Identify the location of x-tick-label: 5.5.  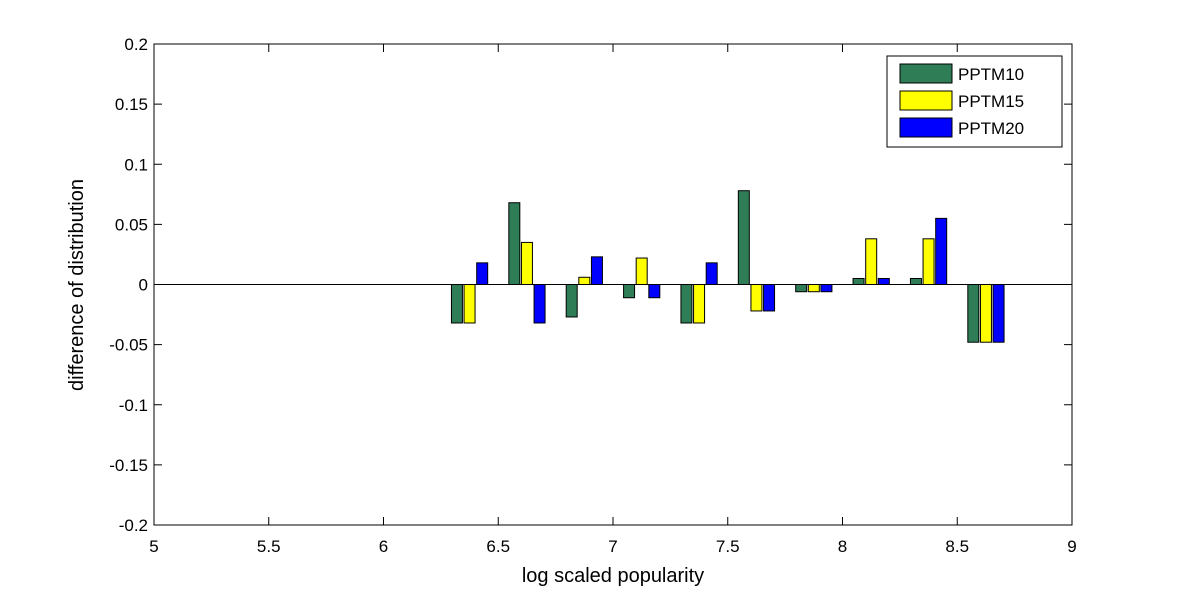
(269, 546).